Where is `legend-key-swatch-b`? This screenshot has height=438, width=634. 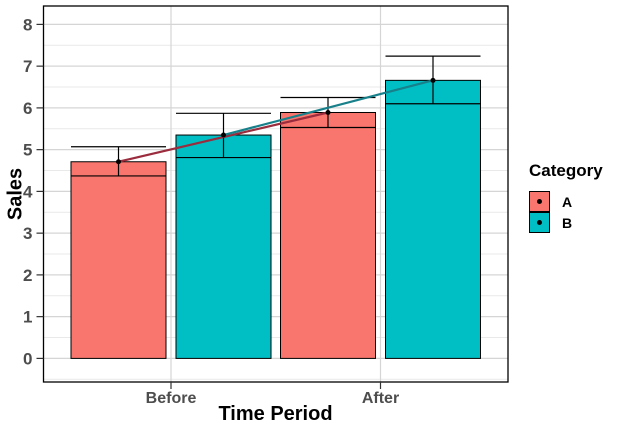 legend-key-swatch-b is located at coordinates (539, 222).